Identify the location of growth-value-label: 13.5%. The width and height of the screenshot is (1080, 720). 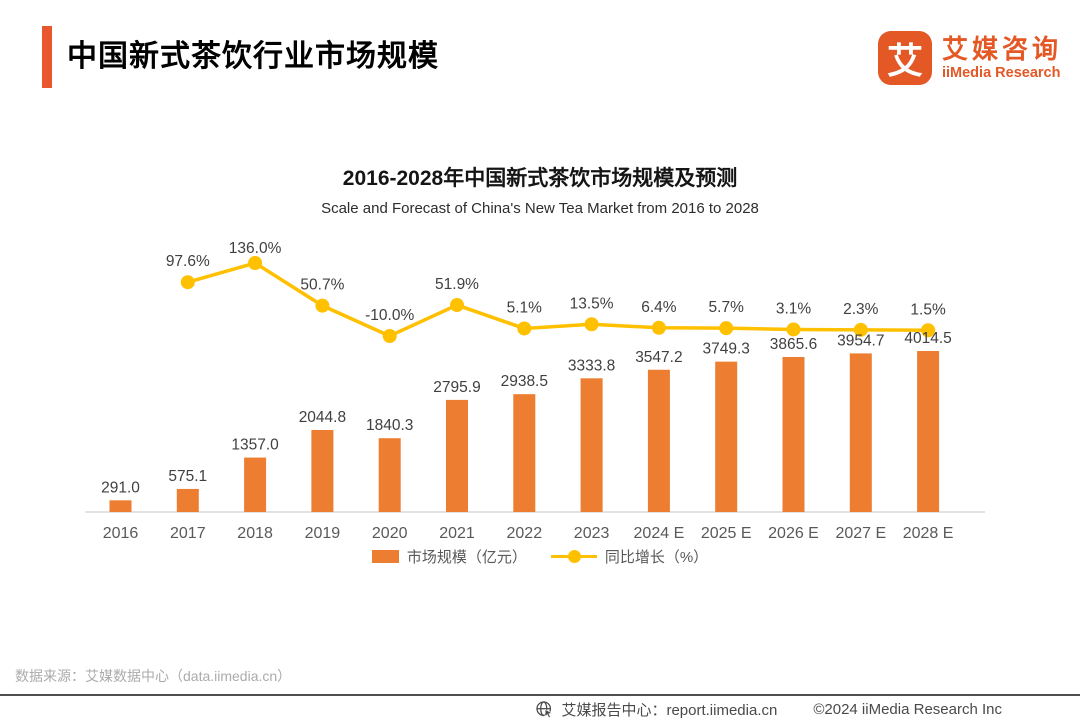
(592, 303).